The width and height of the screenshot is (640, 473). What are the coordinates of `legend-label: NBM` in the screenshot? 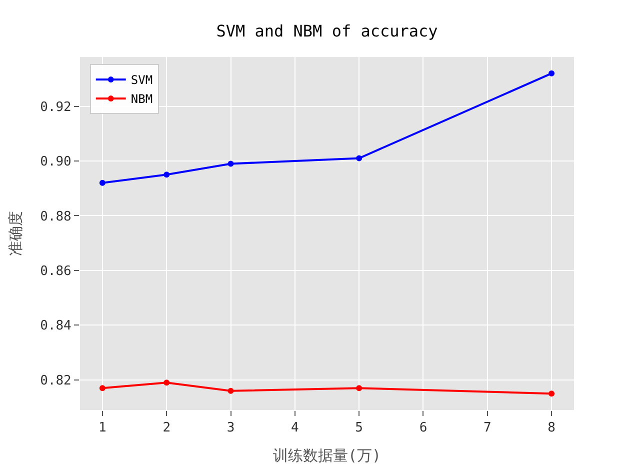 It's located at (141, 99).